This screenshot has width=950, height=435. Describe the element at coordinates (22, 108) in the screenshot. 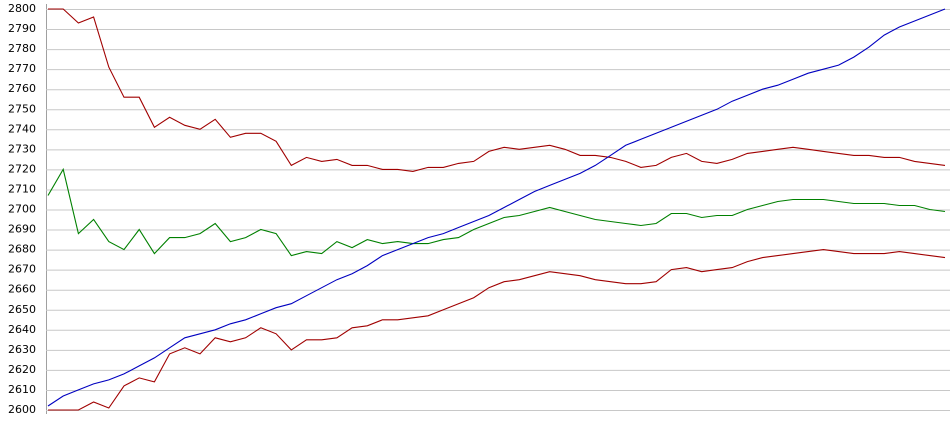

I see `y-tick-label: 2750` at that location.